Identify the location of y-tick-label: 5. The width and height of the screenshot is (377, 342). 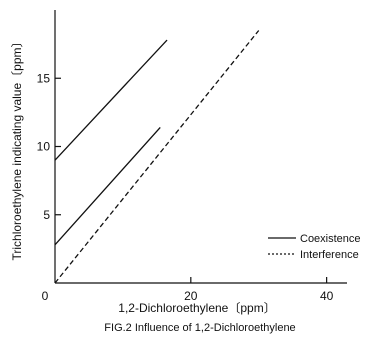
(46, 215).